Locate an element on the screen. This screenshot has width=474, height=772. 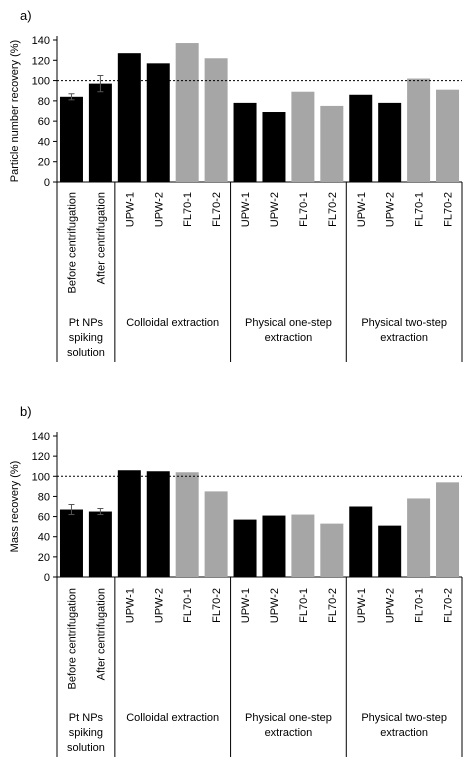
panel-label: a) is located at coordinates (26, 15).